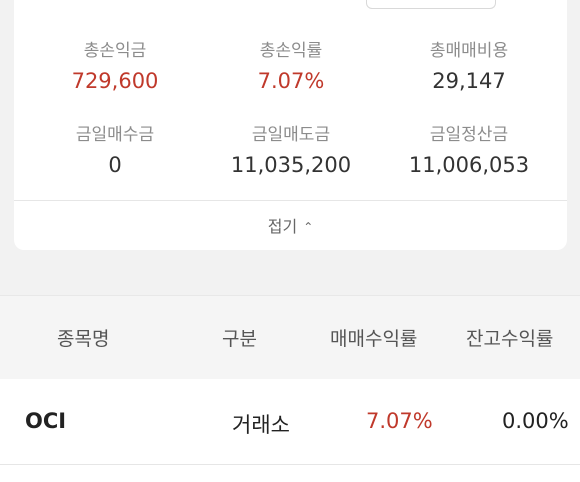  Describe the element at coordinates (469, 81) in the screenshot. I see `summary-value: 29,147` at that location.